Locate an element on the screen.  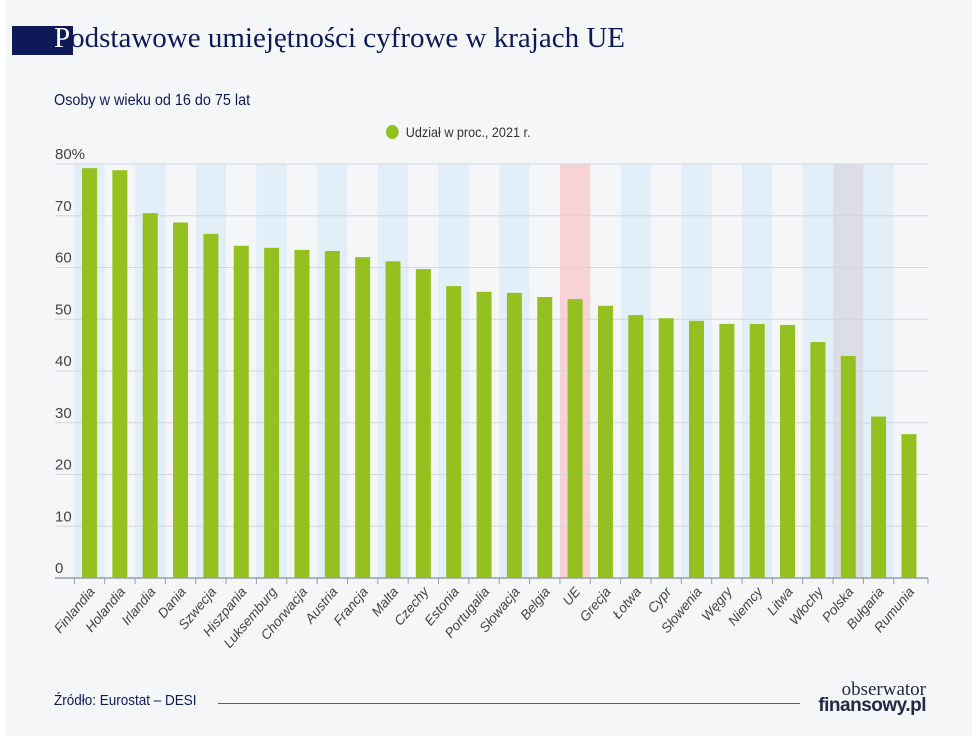
x-tick-label: Belgia is located at coordinates (535, 603).